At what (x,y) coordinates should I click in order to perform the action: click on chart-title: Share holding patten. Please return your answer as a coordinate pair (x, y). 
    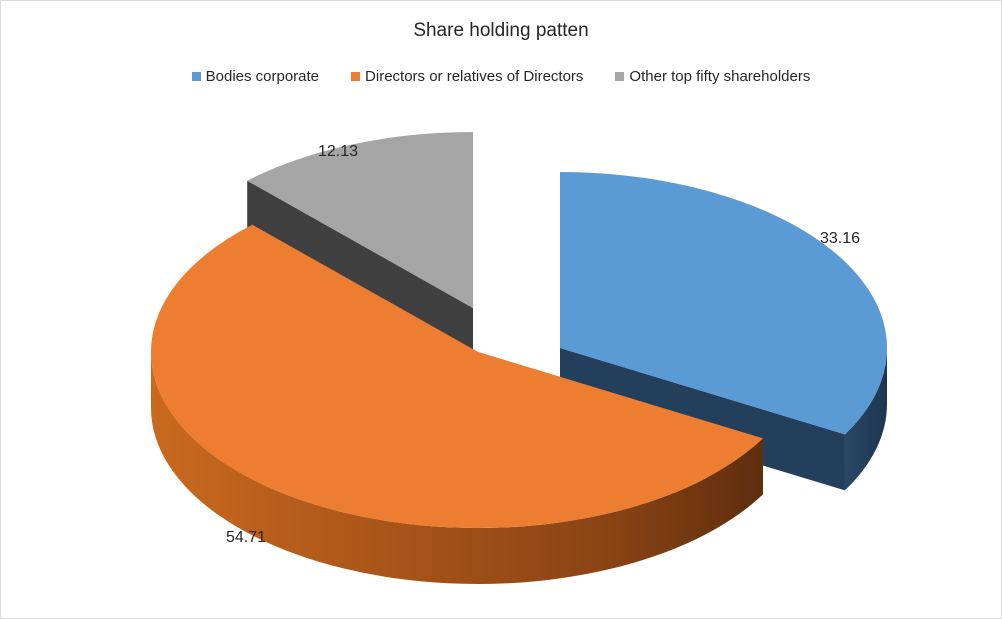
    Looking at the image, I should click on (501, 30).